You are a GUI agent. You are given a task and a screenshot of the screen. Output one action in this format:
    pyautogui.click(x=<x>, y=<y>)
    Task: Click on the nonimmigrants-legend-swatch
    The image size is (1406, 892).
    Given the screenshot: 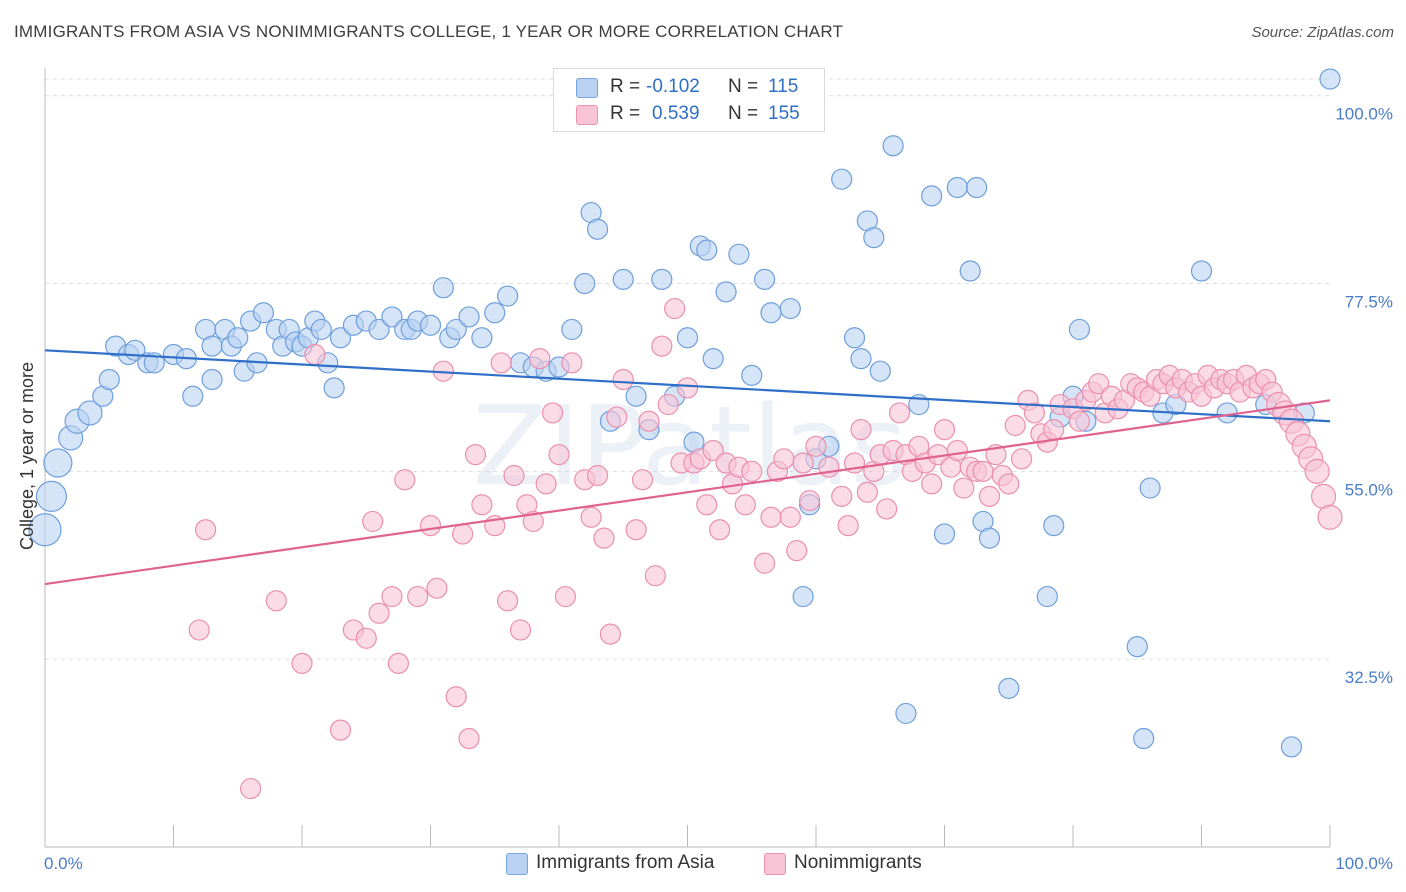 What is the action you would take?
    pyautogui.click(x=775, y=864)
    